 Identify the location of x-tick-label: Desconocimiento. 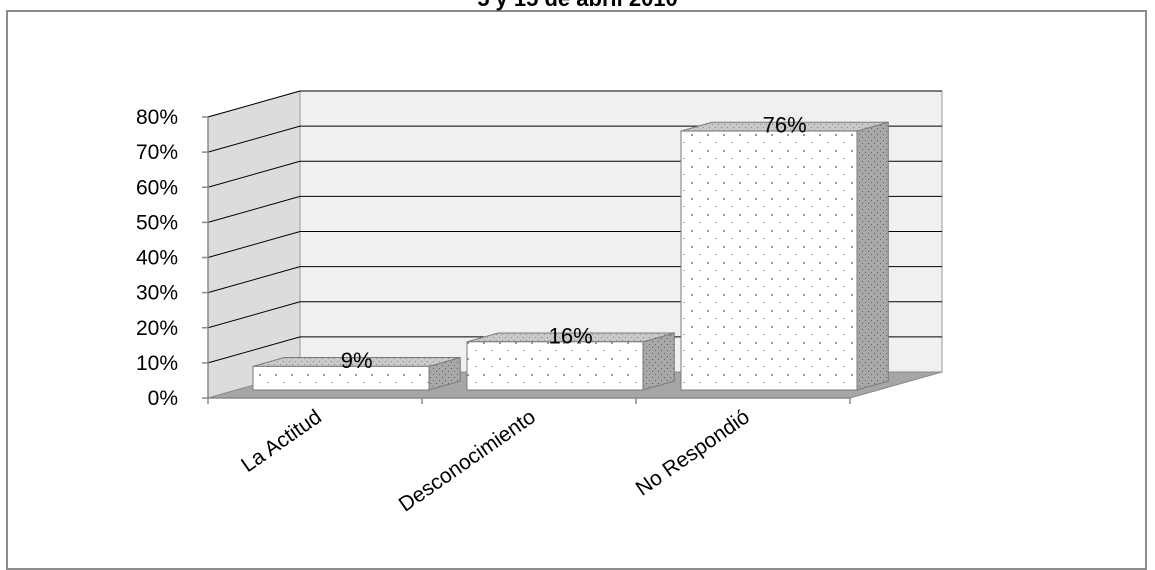
(467, 460).